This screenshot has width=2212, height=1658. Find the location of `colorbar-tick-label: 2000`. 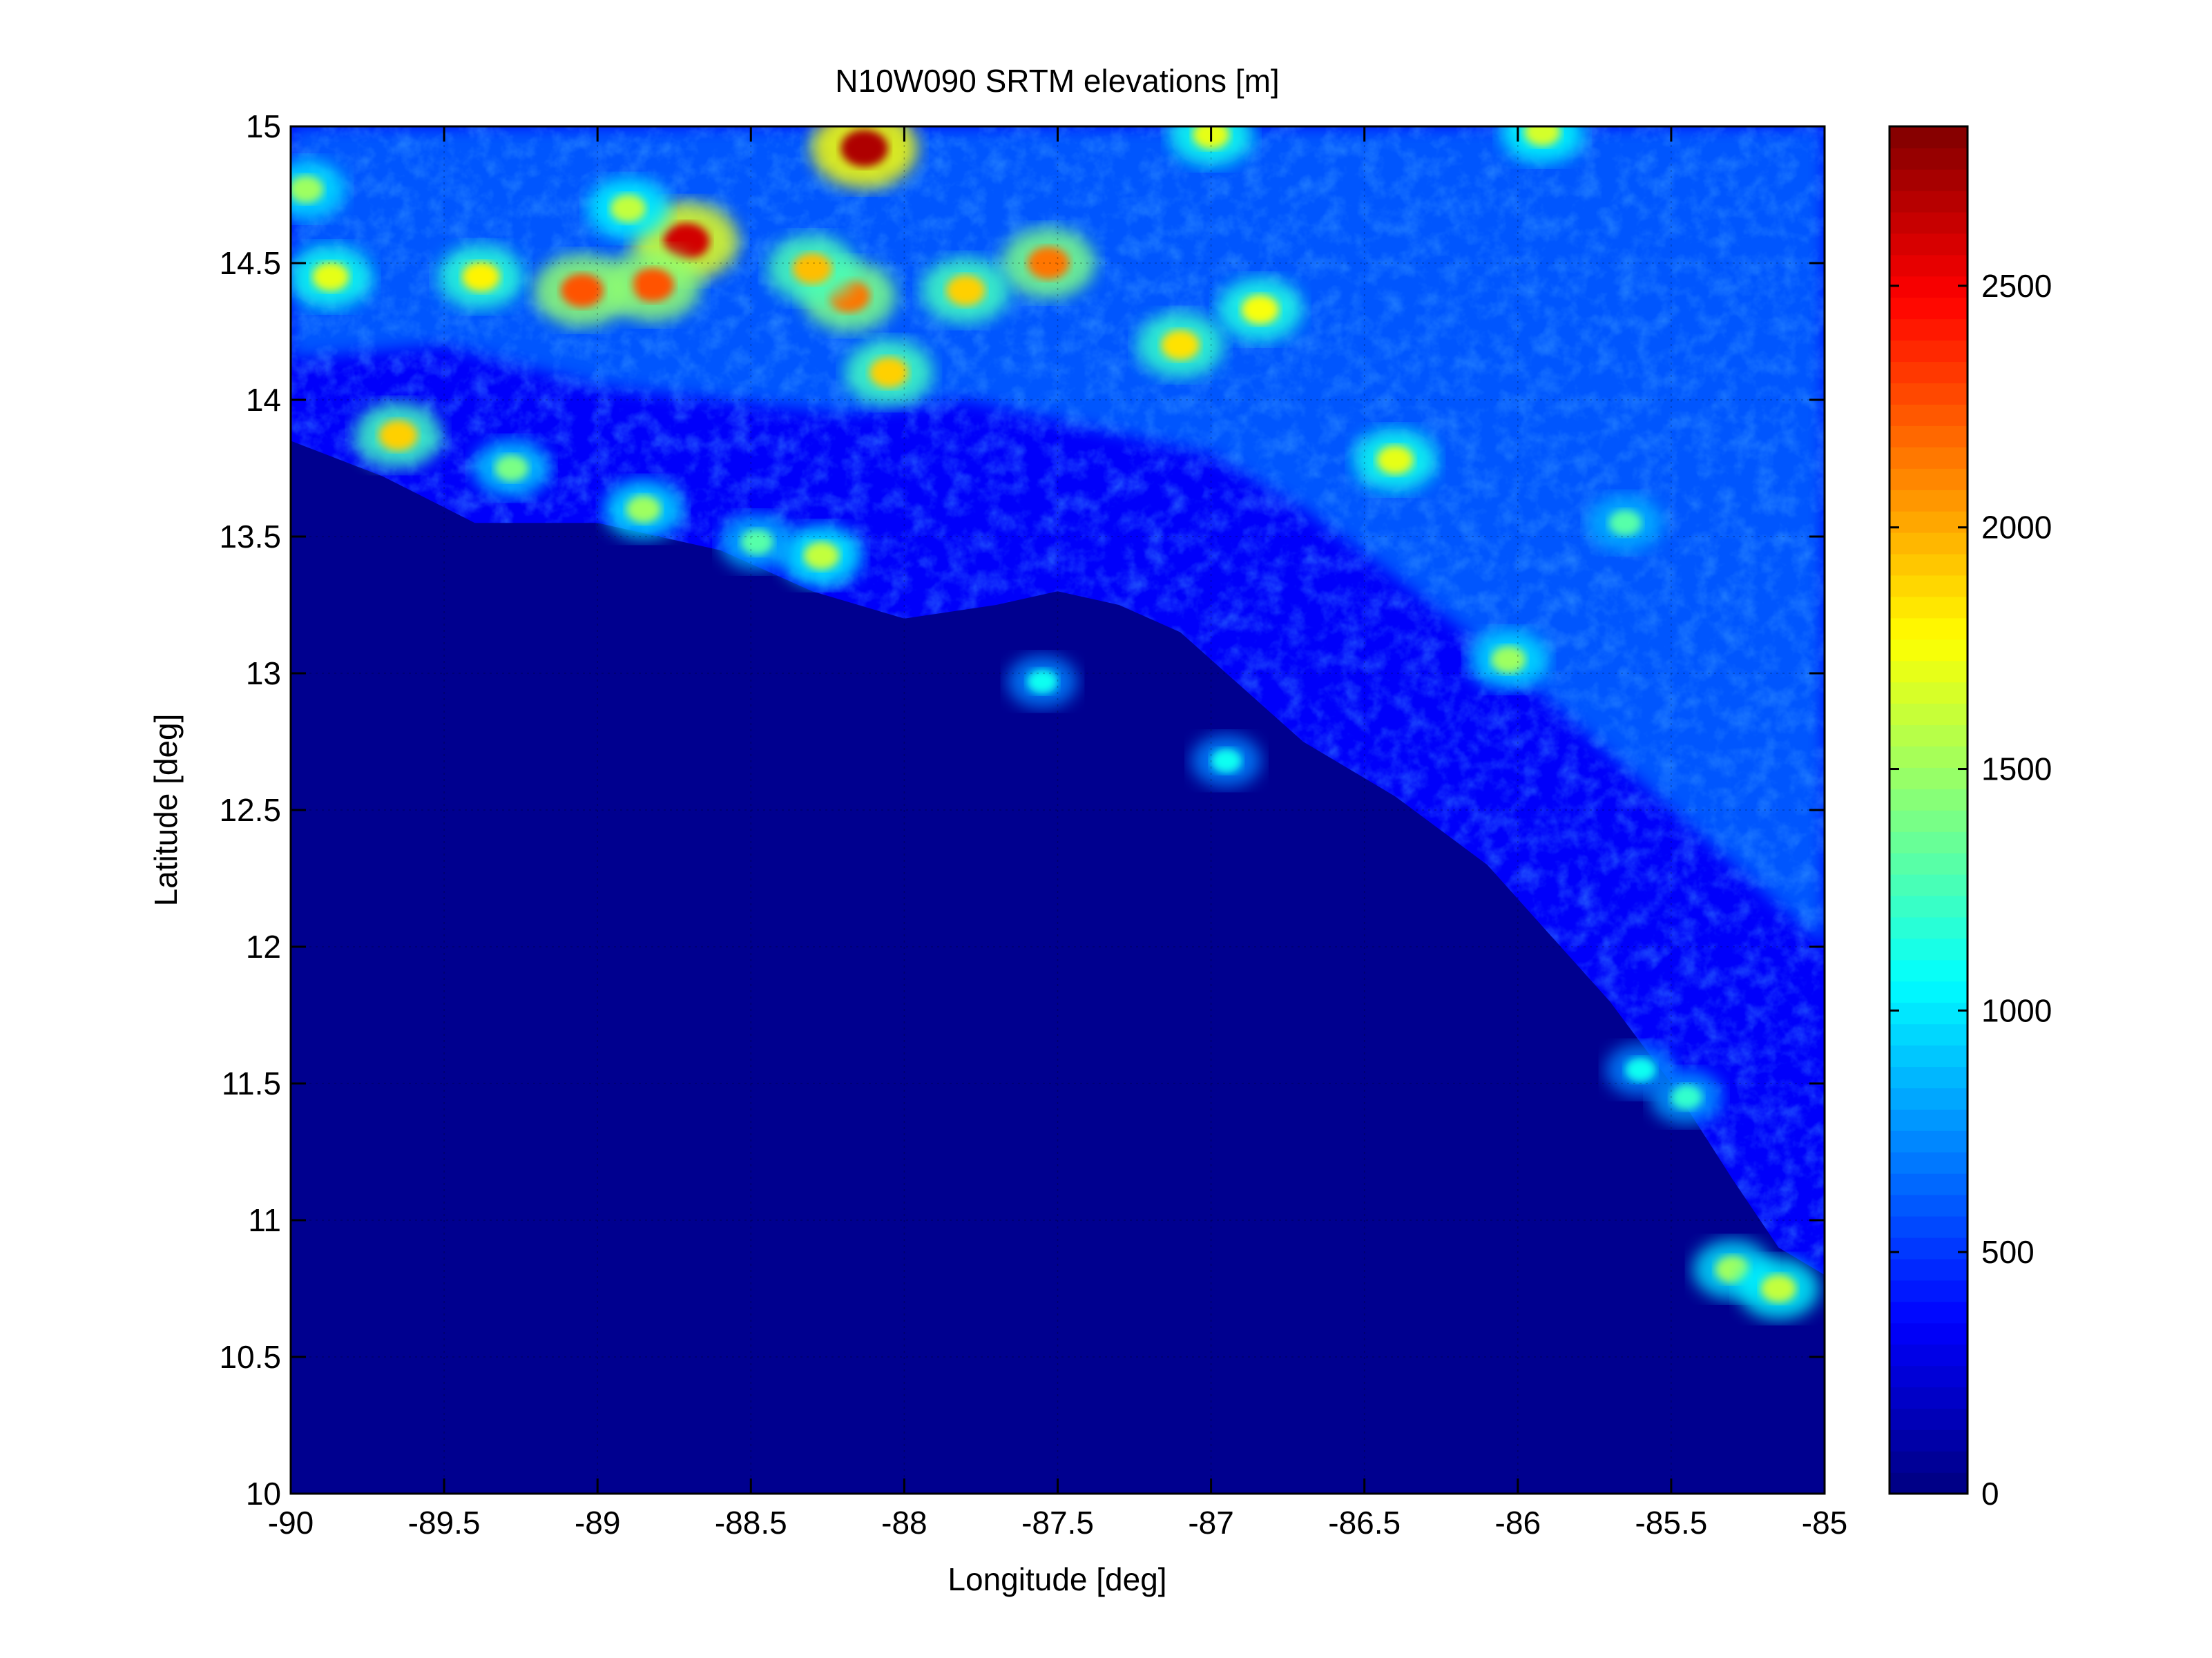

colorbar-tick-label: 2000 is located at coordinates (2016, 528).